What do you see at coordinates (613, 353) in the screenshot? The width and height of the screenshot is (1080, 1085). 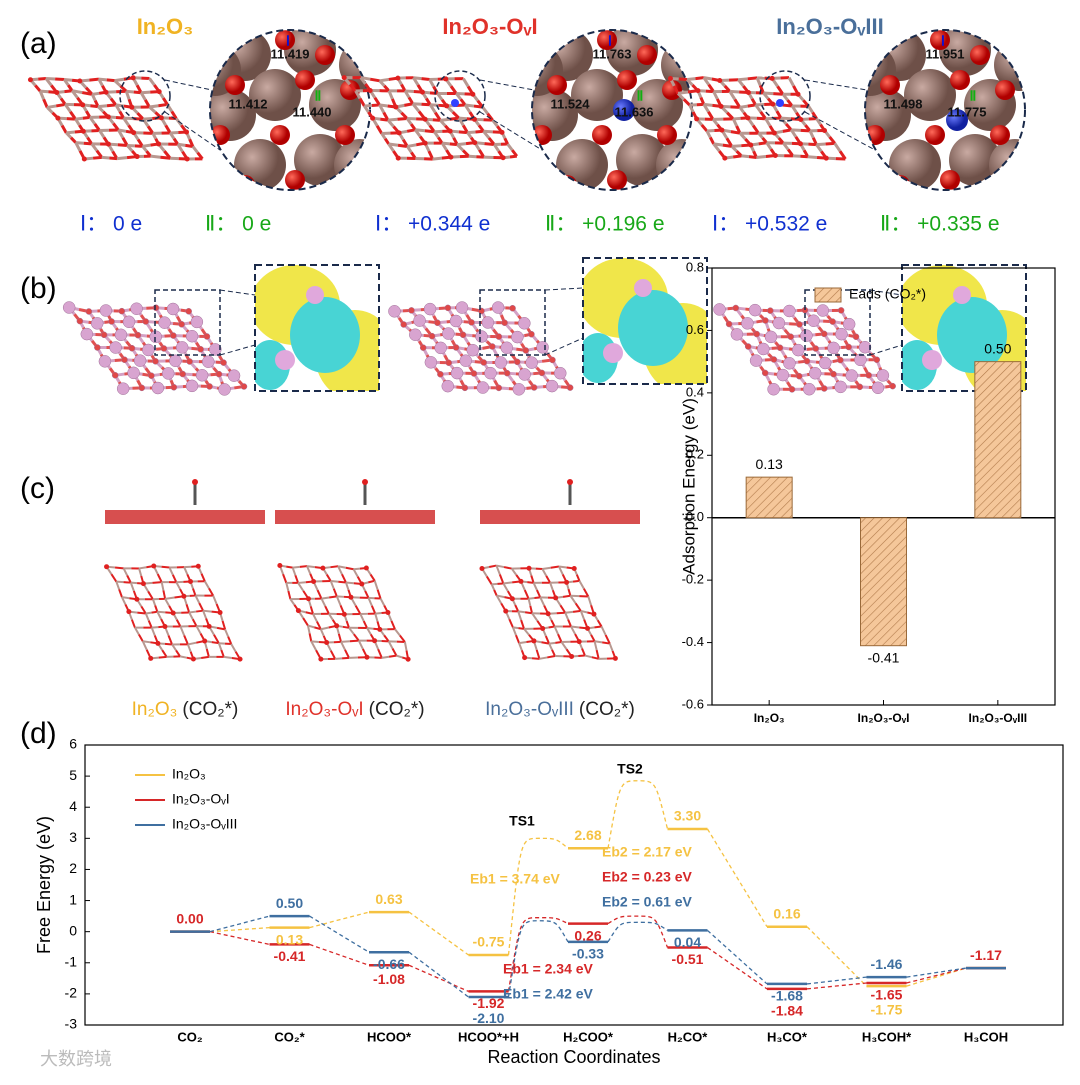 I see `in-atom` at bounding box center [613, 353].